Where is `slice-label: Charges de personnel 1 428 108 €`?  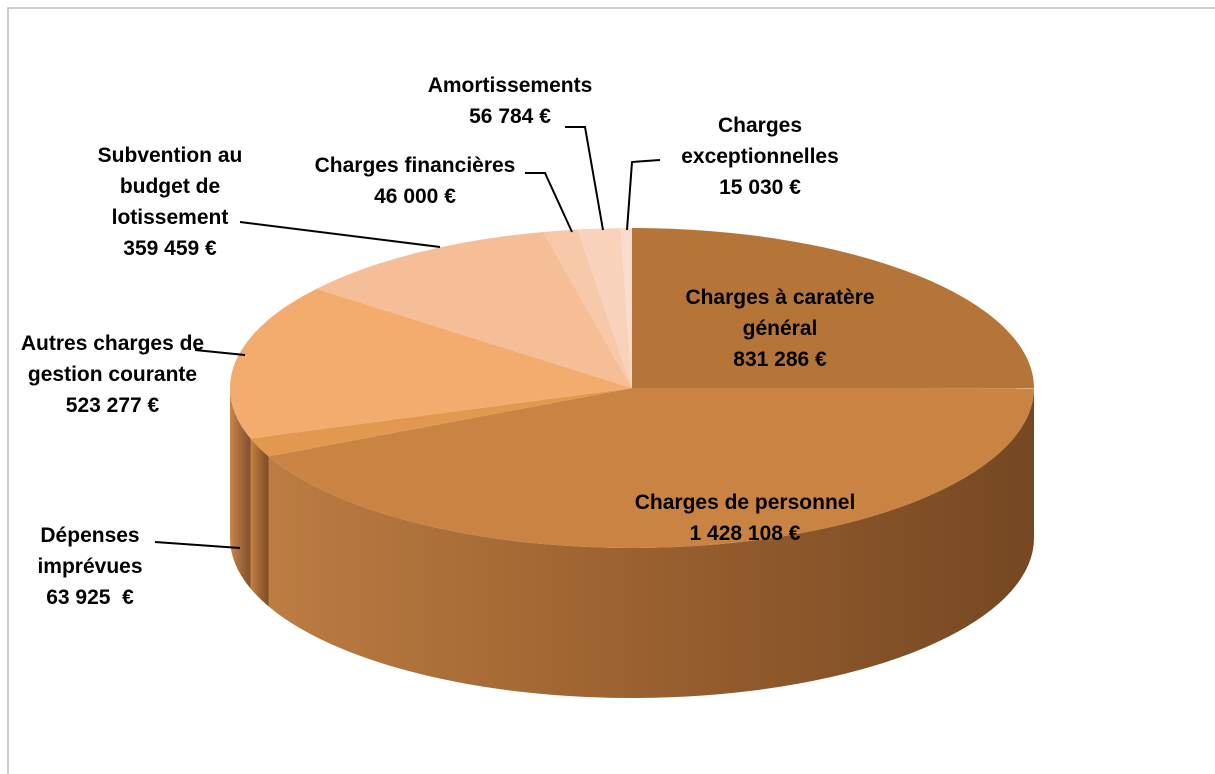
slice-label: Charges de personnel 1 428 108 € is located at coordinates (745, 518).